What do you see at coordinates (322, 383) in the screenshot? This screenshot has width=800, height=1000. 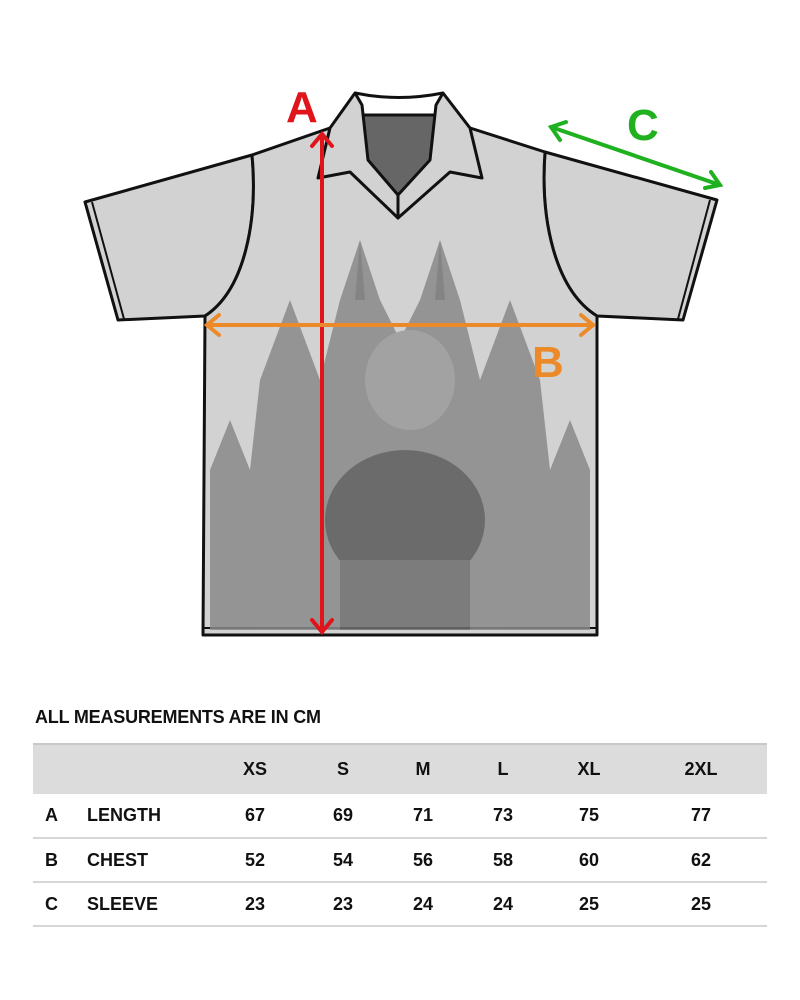 I see `length-arrow` at bounding box center [322, 383].